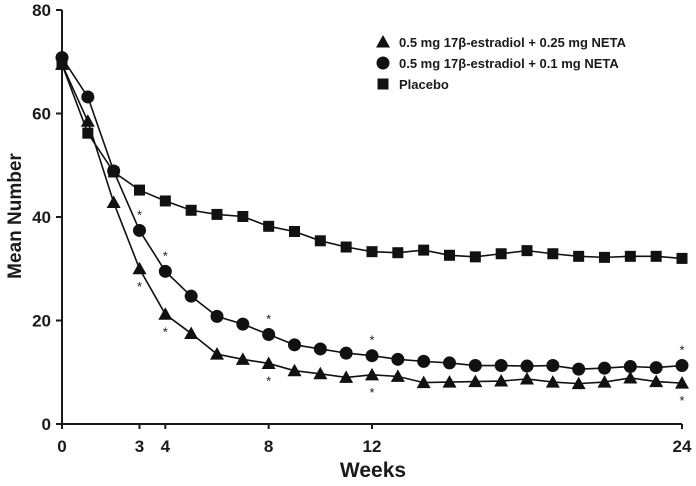 This screenshot has width=696, height=486. What do you see at coordinates (41, 10) in the screenshot?
I see `y-tick-label: 80` at bounding box center [41, 10].